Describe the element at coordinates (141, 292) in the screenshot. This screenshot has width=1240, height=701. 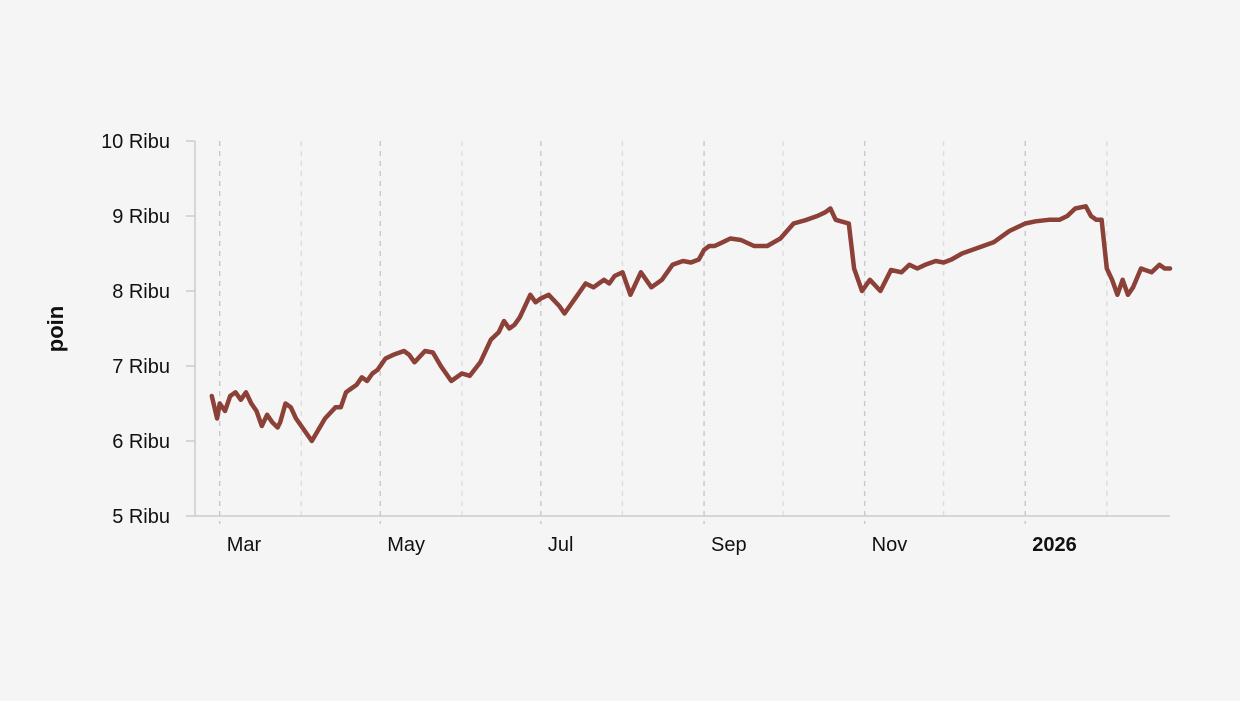
I see `y-tick-label: 8 Ribu` at that location.